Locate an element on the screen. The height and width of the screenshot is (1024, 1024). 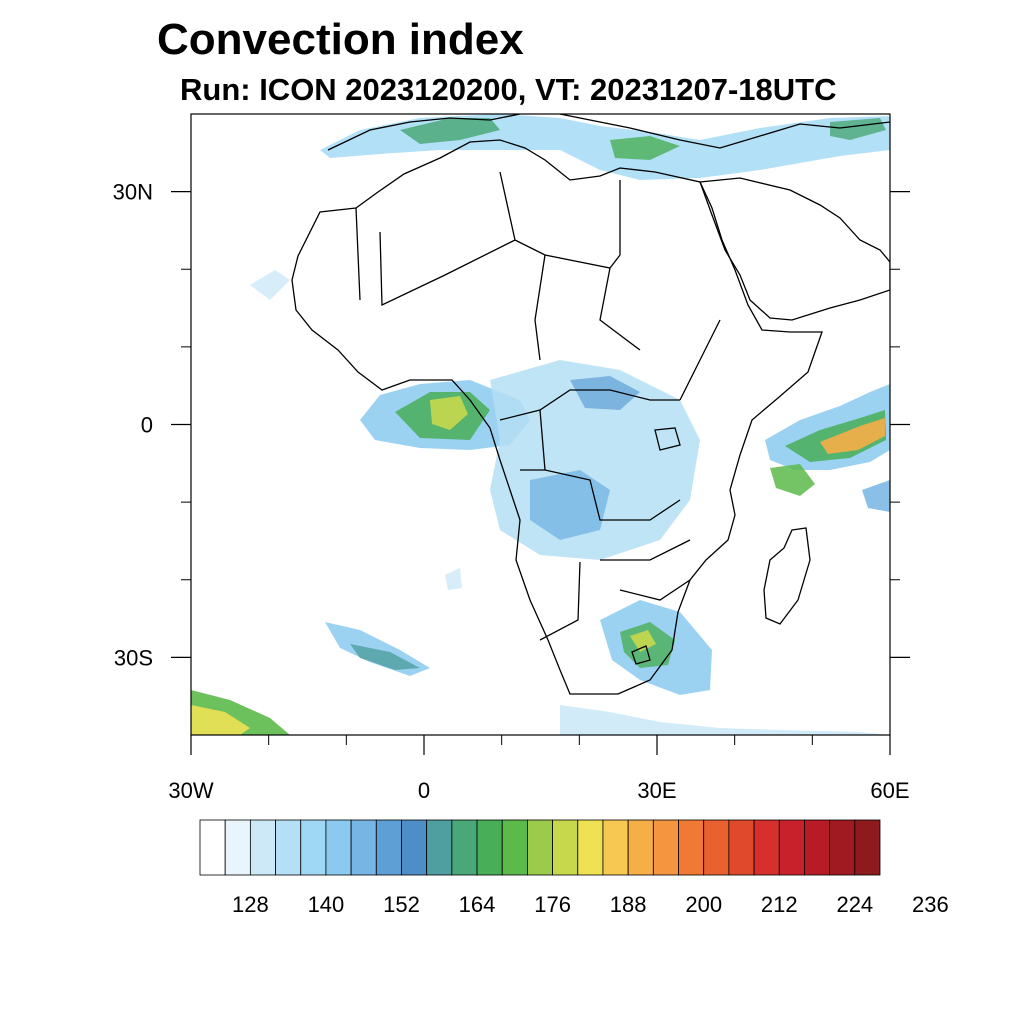
lon-tick-label: 60E is located at coordinates (889, 790).